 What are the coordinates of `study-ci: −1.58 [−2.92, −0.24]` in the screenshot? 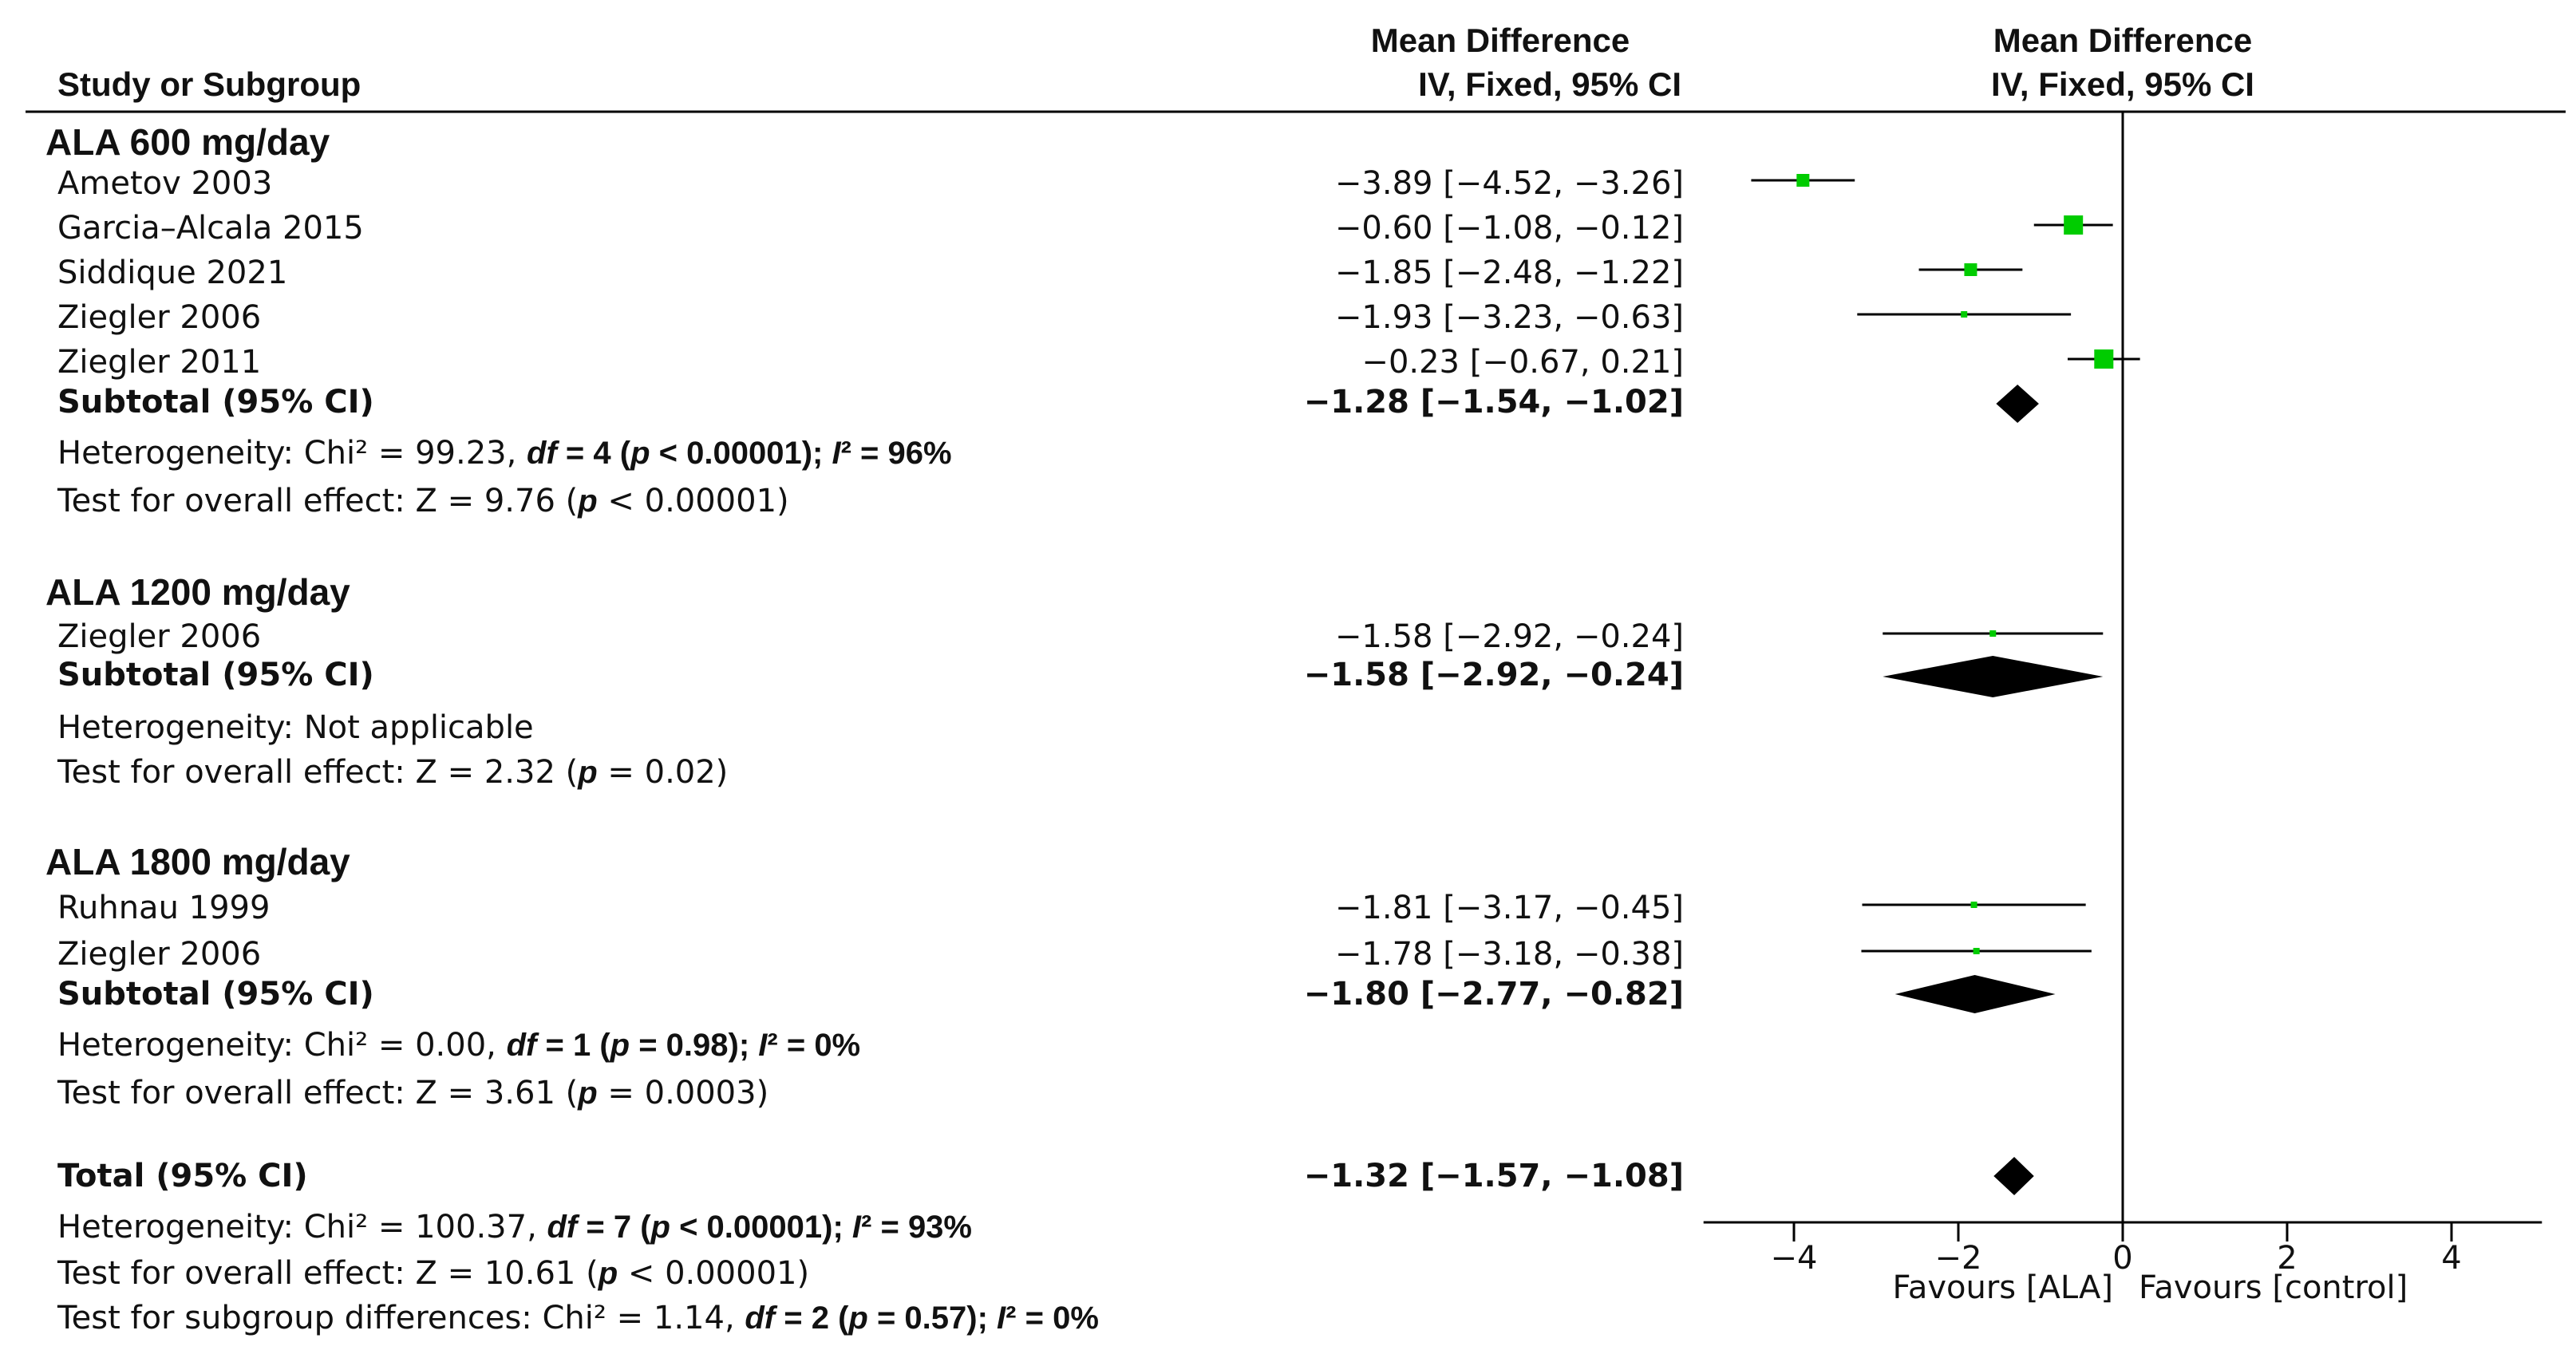 It's located at (1509, 636).